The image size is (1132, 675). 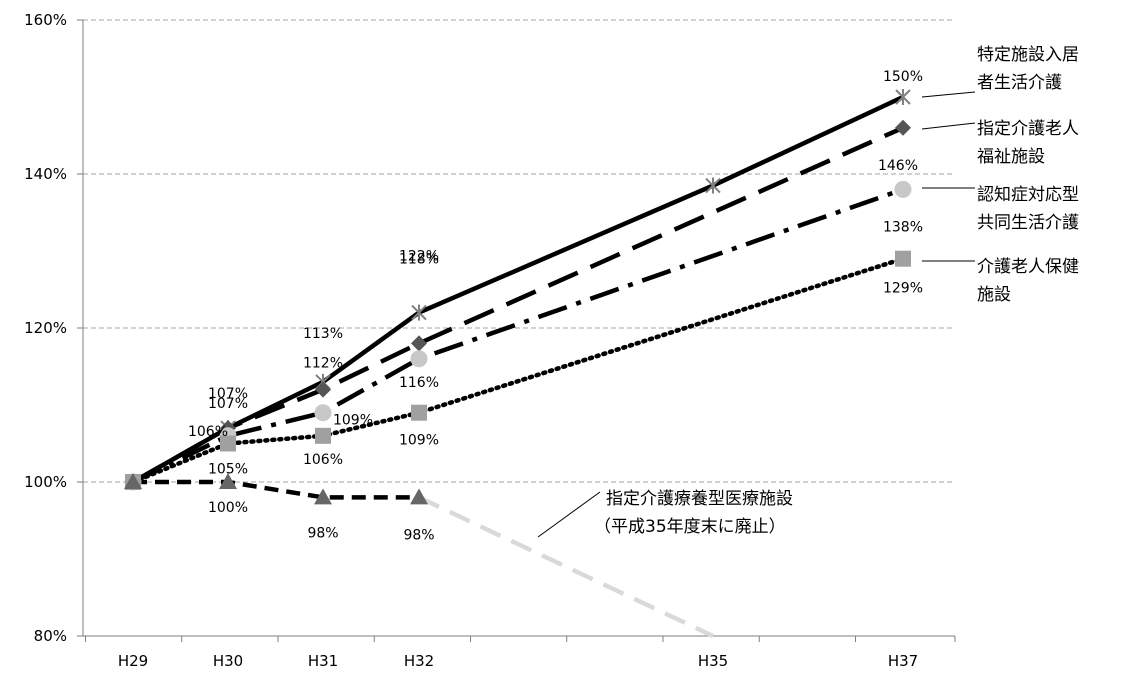 I want to click on data-label: 122%, so click(x=419, y=257).